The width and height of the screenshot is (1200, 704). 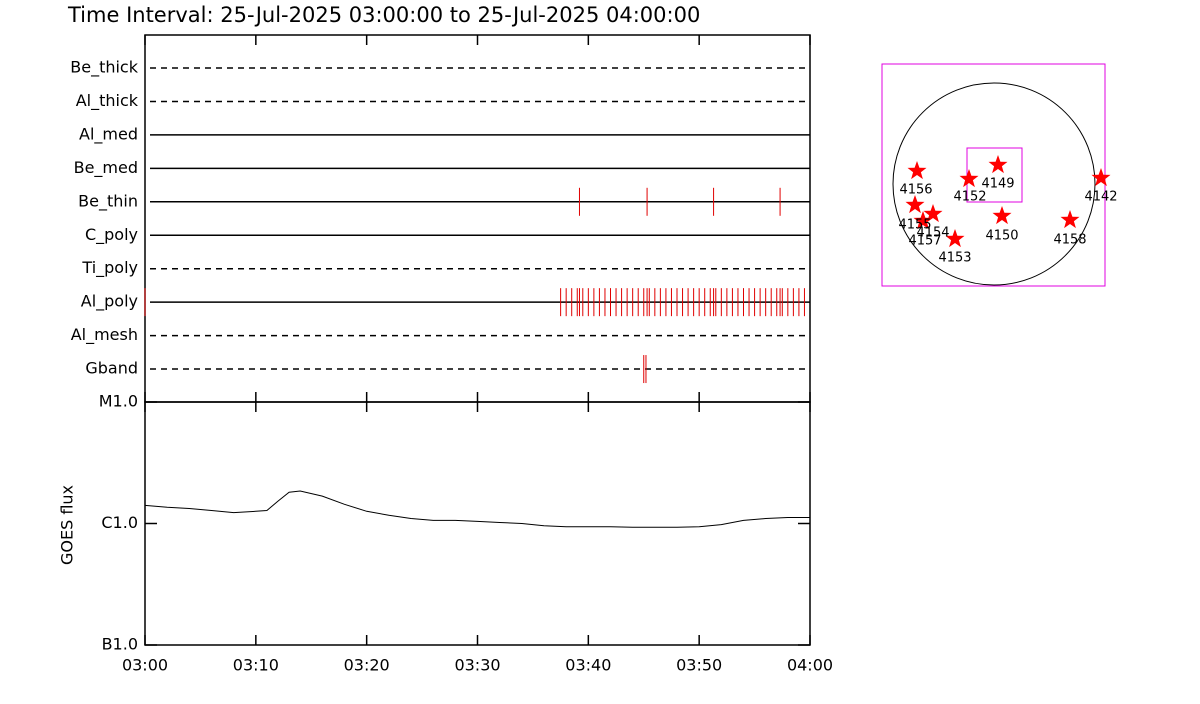 I want to click on x-tick-label: 03:20, so click(x=367, y=665).